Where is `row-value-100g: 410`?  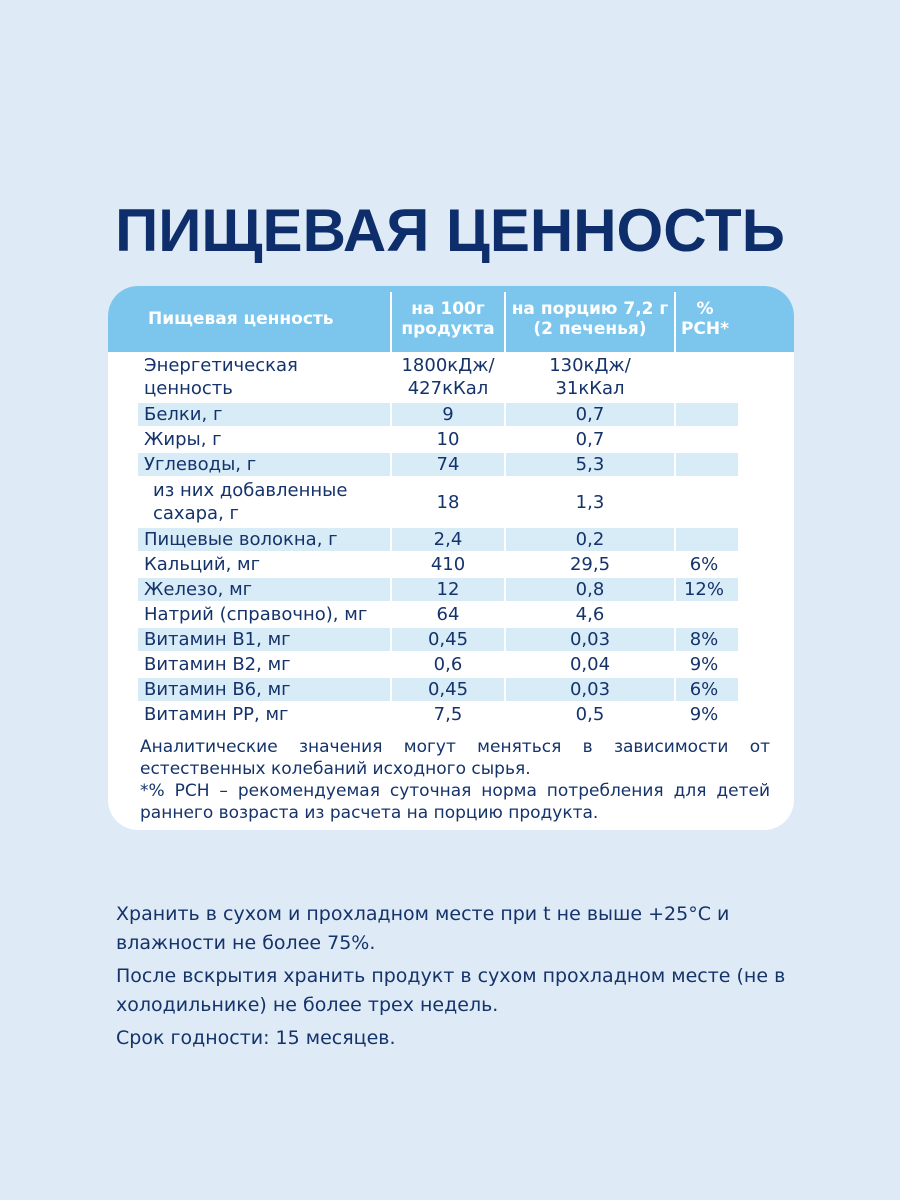
row-value-100g: 410 is located at coordinates (448, 564).